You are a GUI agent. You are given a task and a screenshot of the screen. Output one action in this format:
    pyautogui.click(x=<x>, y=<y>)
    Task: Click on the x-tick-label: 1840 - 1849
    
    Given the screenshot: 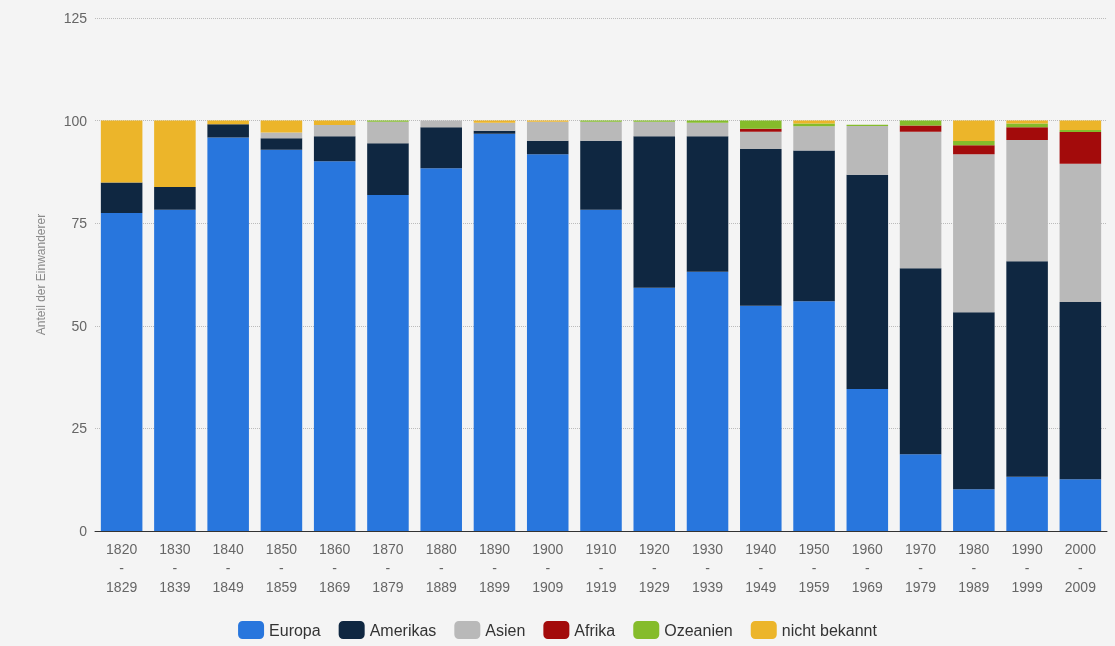 What is the action you would take?
    pyautogui.click(x=228, y=567)
    